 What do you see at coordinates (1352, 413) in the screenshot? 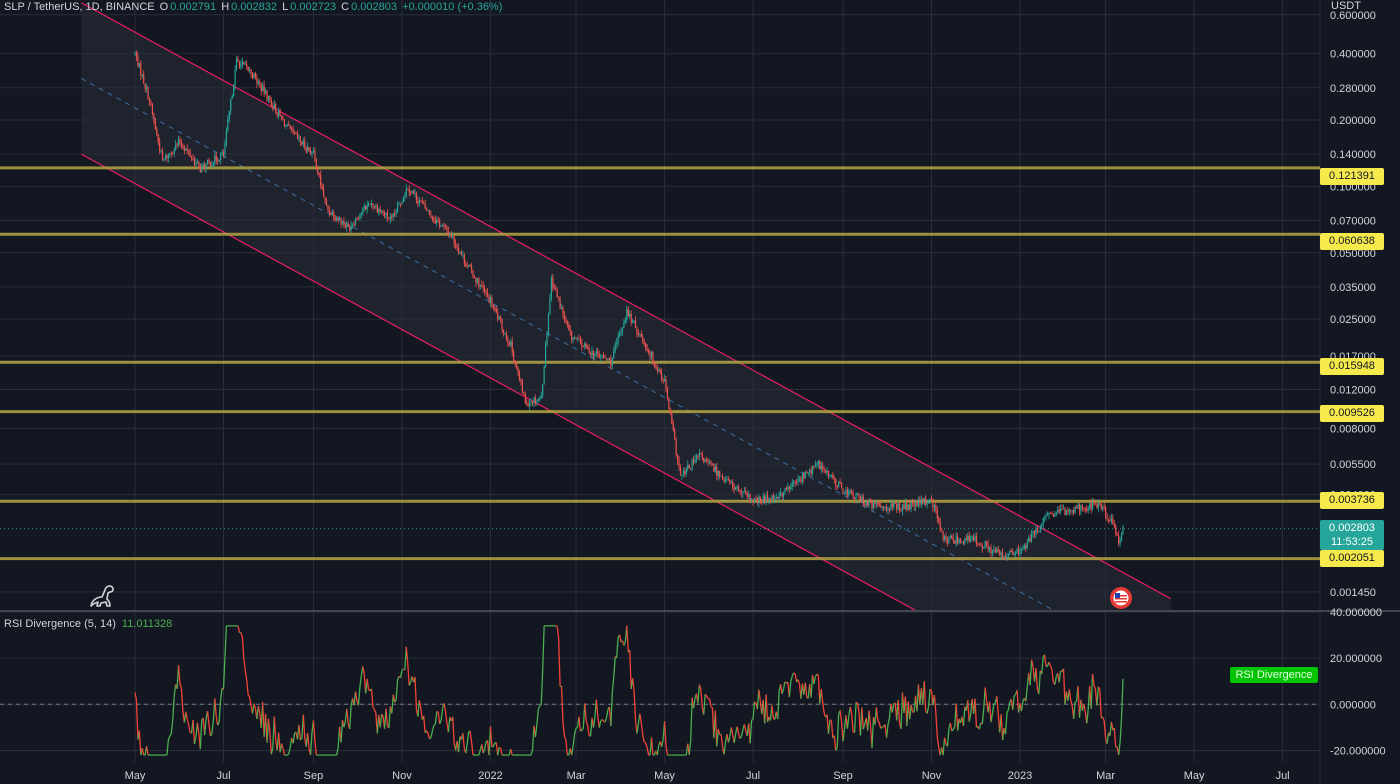
I see `level-label-4: 0.009526` at bounding box center [1352, 413].